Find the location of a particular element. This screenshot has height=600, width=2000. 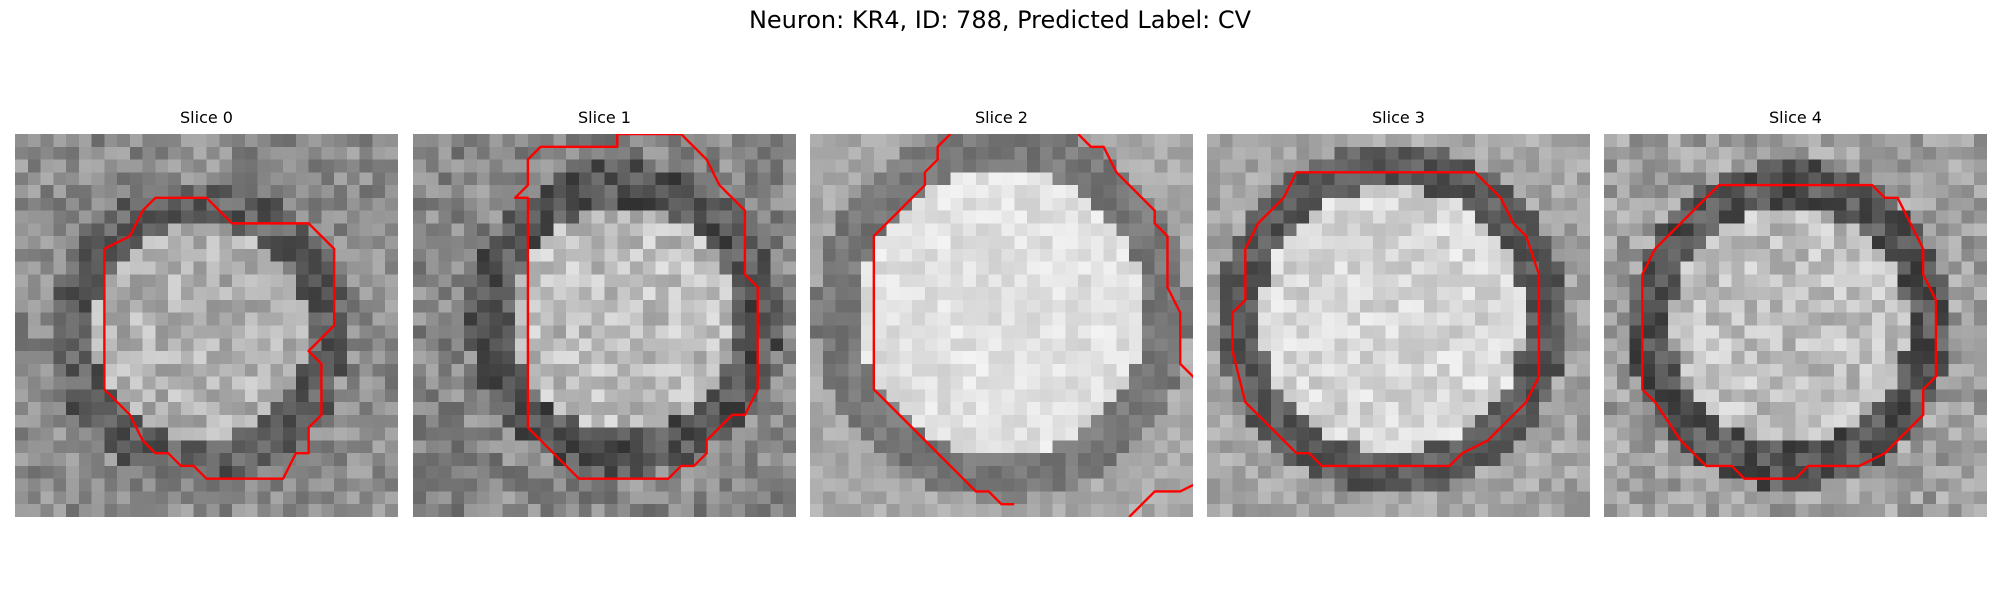

slice-title: Slice 2 is located at coordinates (1001, 121).